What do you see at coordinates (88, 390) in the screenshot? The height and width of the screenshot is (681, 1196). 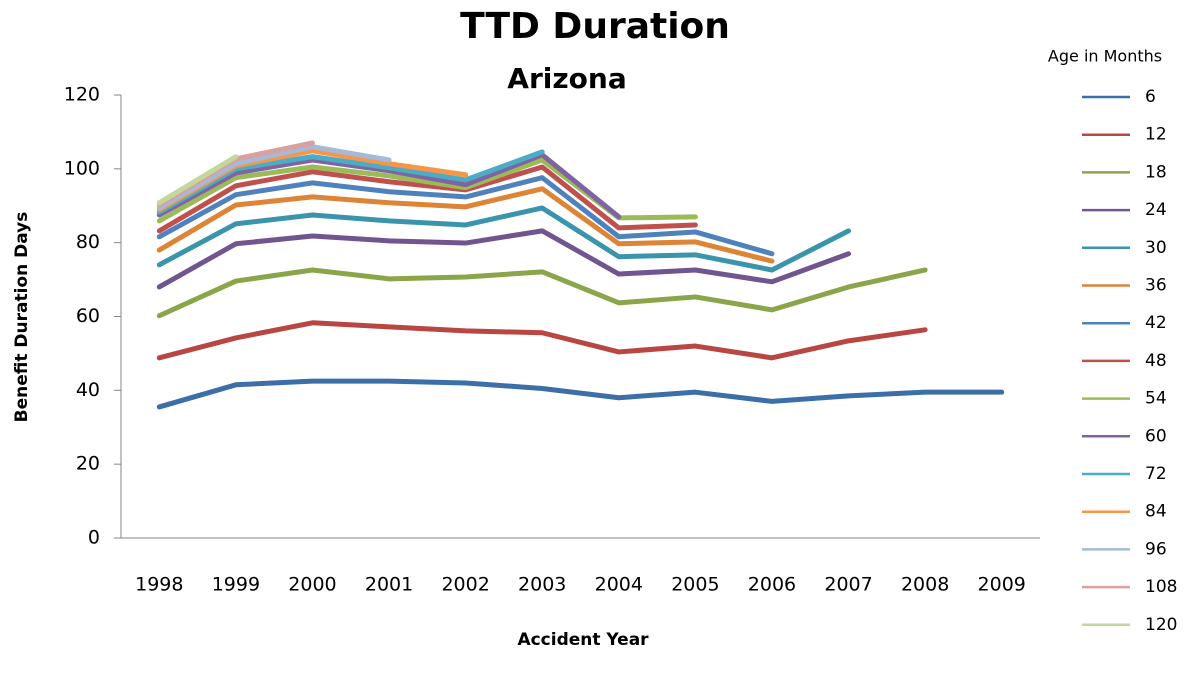 I see `y-tick-label: 40` at bounding box center [88, 390].